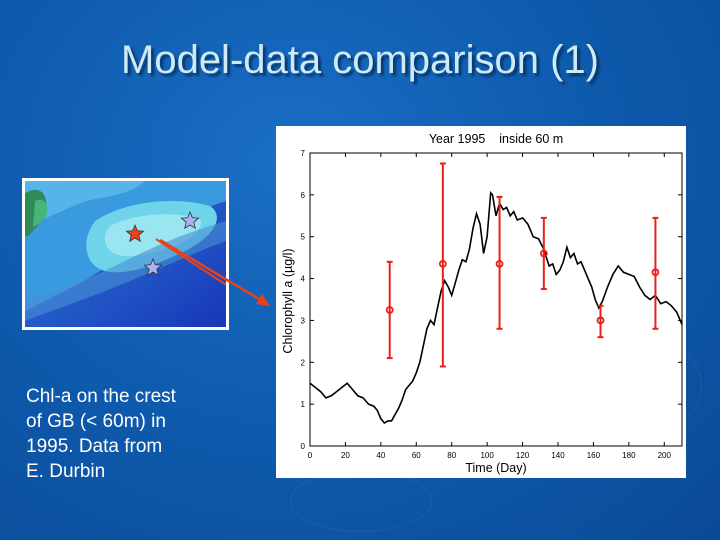 This screenshot has width=720, height=540. Describe the element at coordinates (66, 471) in the screenshot. I see `caption-line: E. Durbin` at that location.